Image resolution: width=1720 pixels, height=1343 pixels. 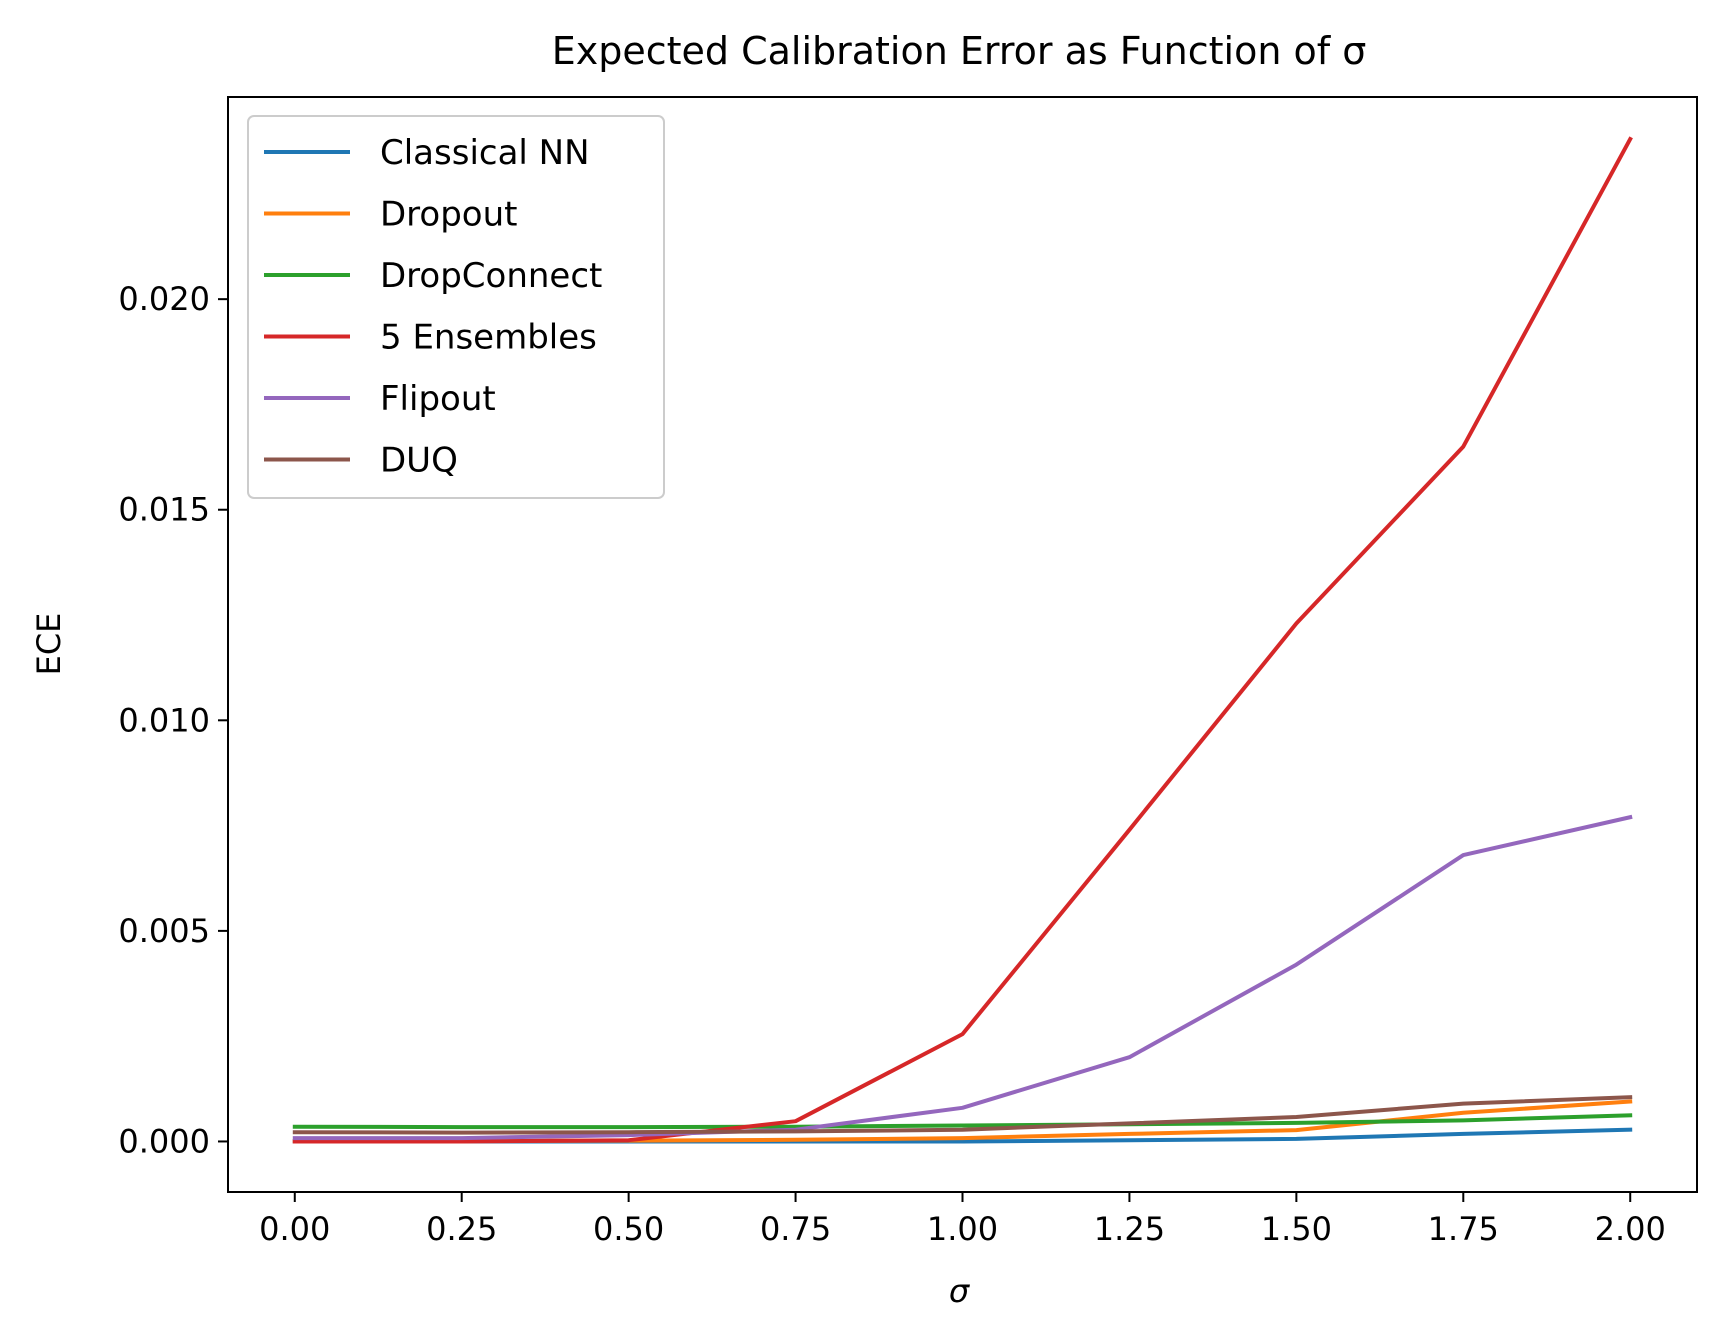 I want to click on y-tick-label: 0.015, so click(x=164, y=510).